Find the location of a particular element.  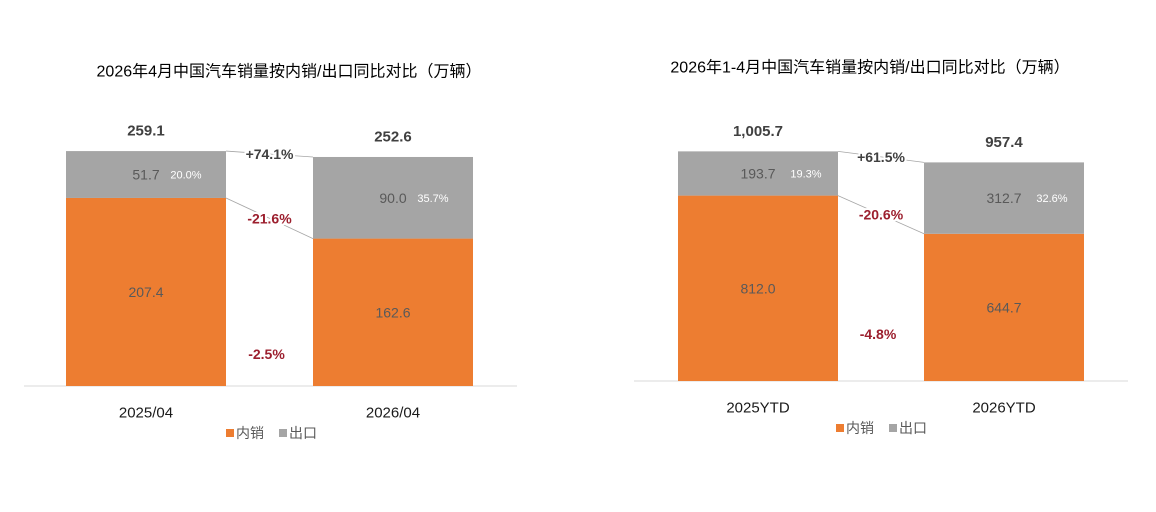

yoy-label-export: +74.1% is located at coordinates (270, 154).